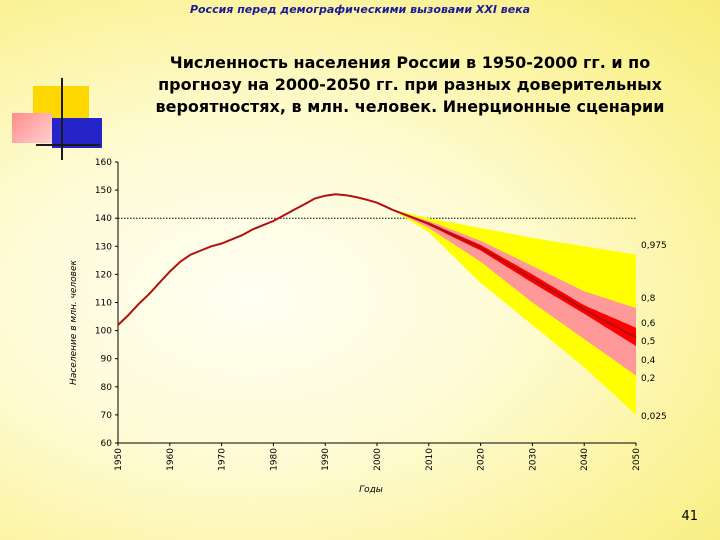  Describe the element at coordinates (648, 361) in the screenshot. I see `quantile-label: 0,4` at that location.